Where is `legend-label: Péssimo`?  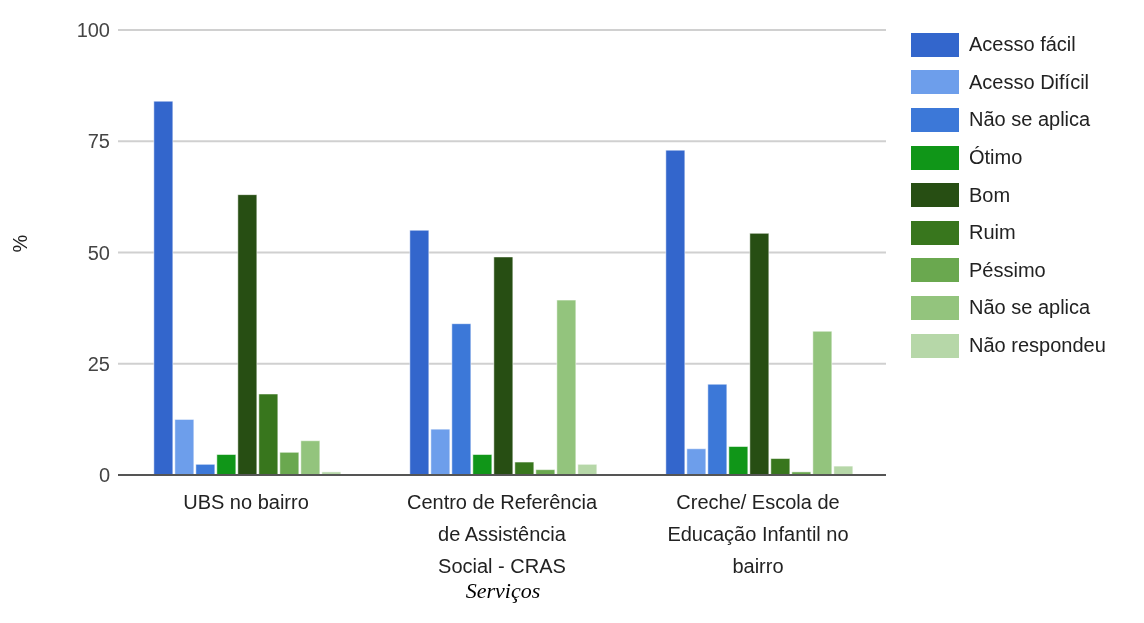 legend-label: Péssimo is located at coordinates (1007, 270).